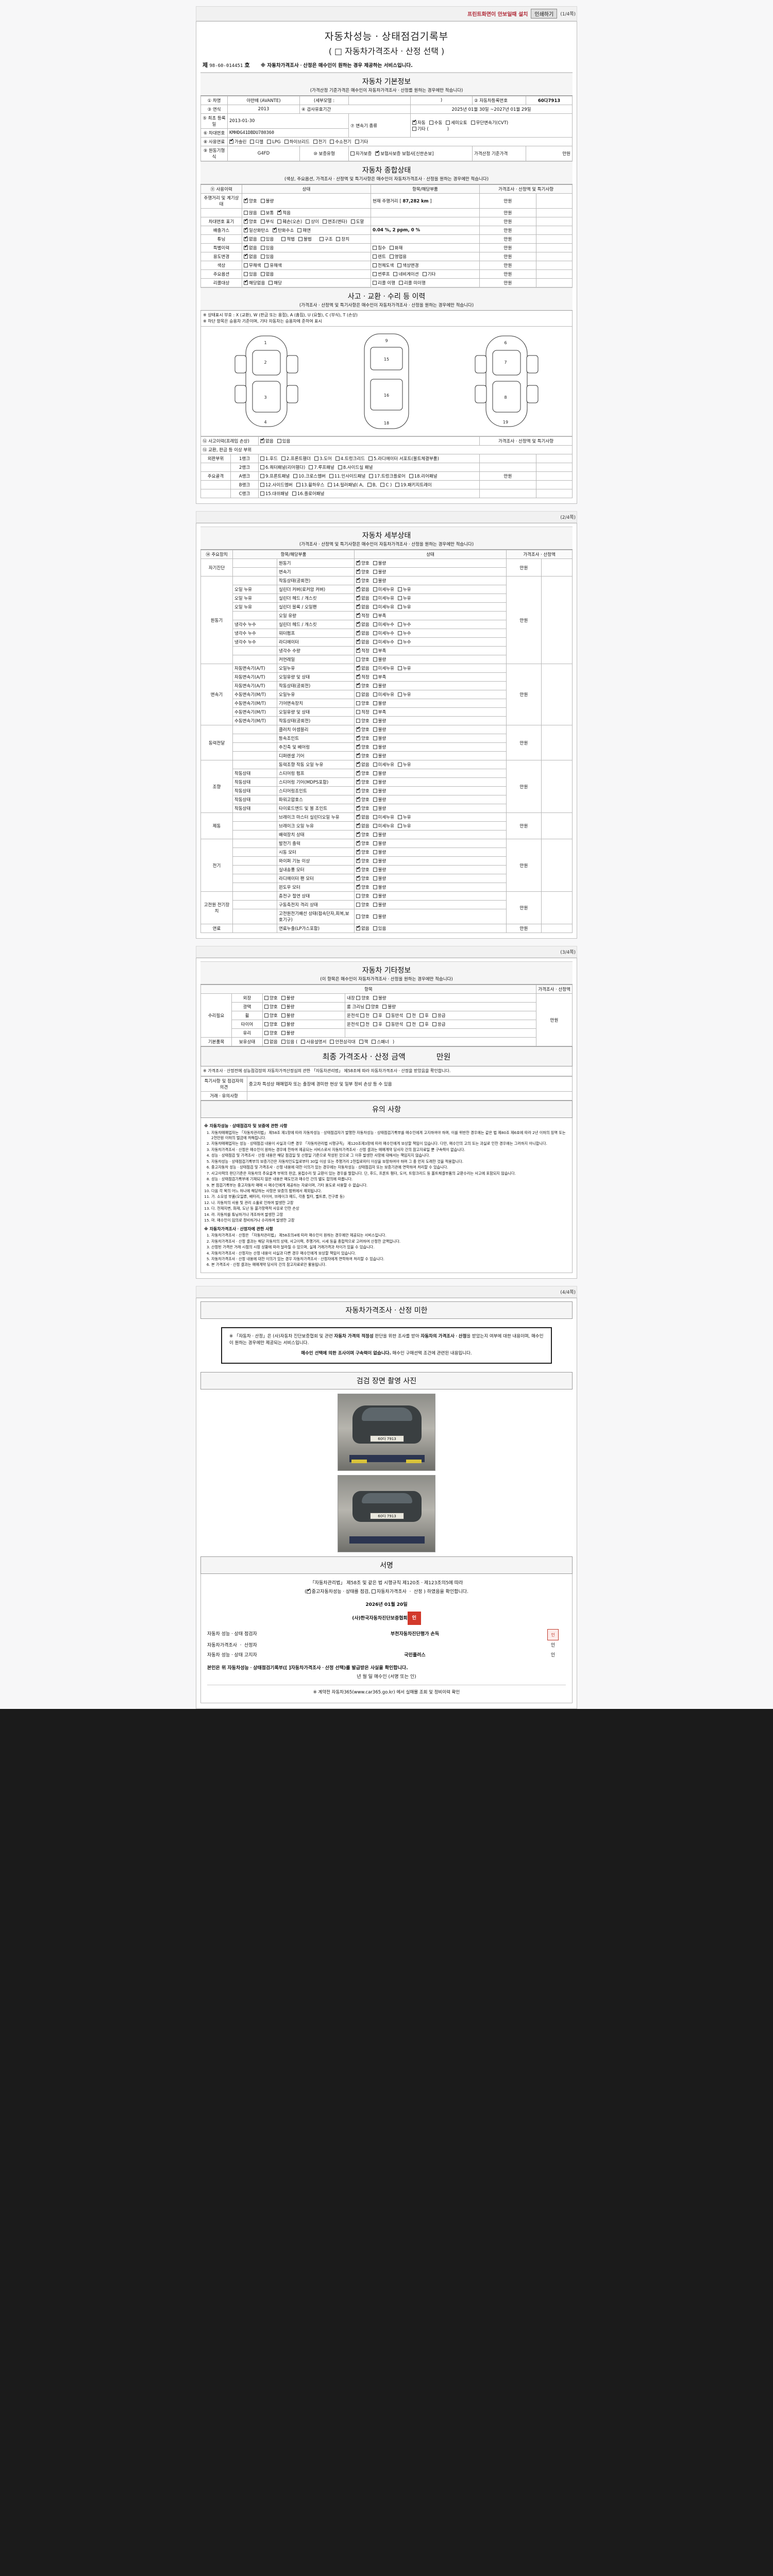 Image resolution: width=773 pixels, height=2576 pixels. I want to click on detail-opt-1-9-1: 불량, so click(379, 659).